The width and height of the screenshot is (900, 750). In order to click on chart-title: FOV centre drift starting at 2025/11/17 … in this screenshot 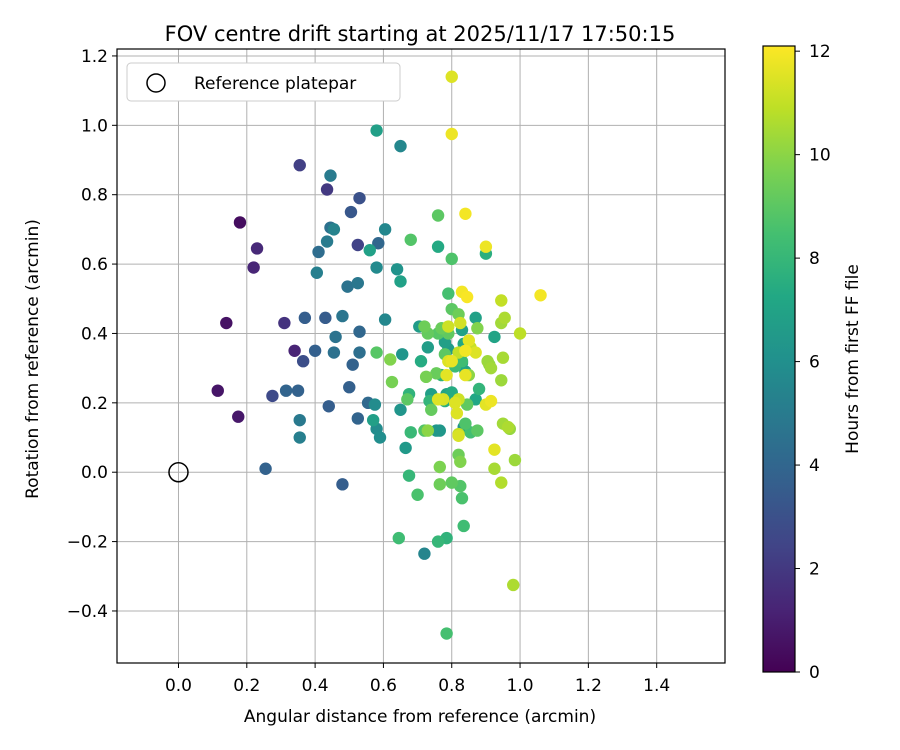, I will do `click(420, 34)`.